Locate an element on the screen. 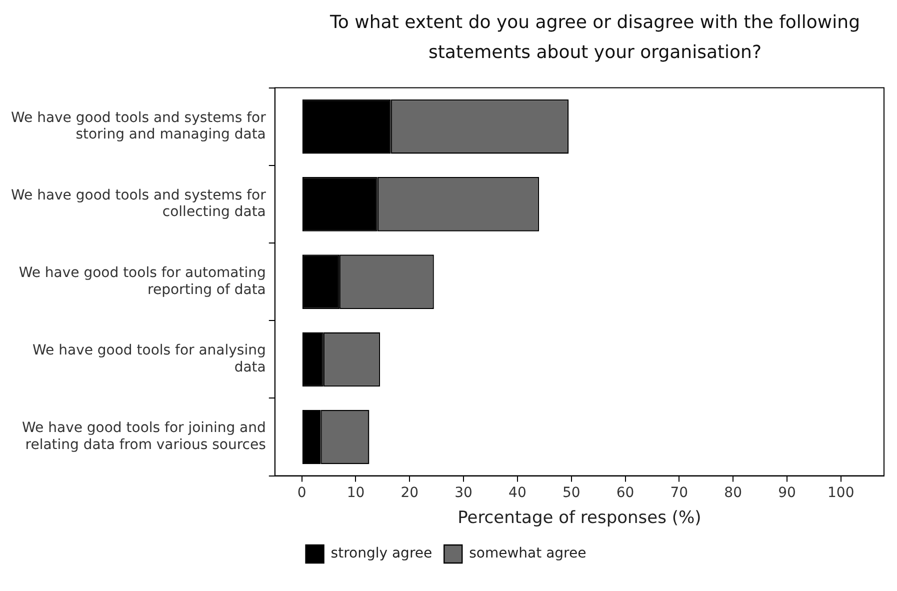 The width and height of the screenshot is (897, 591). y-tick-label: We have good tools and systems for storing and managing data is located at coordinates (138, 126).